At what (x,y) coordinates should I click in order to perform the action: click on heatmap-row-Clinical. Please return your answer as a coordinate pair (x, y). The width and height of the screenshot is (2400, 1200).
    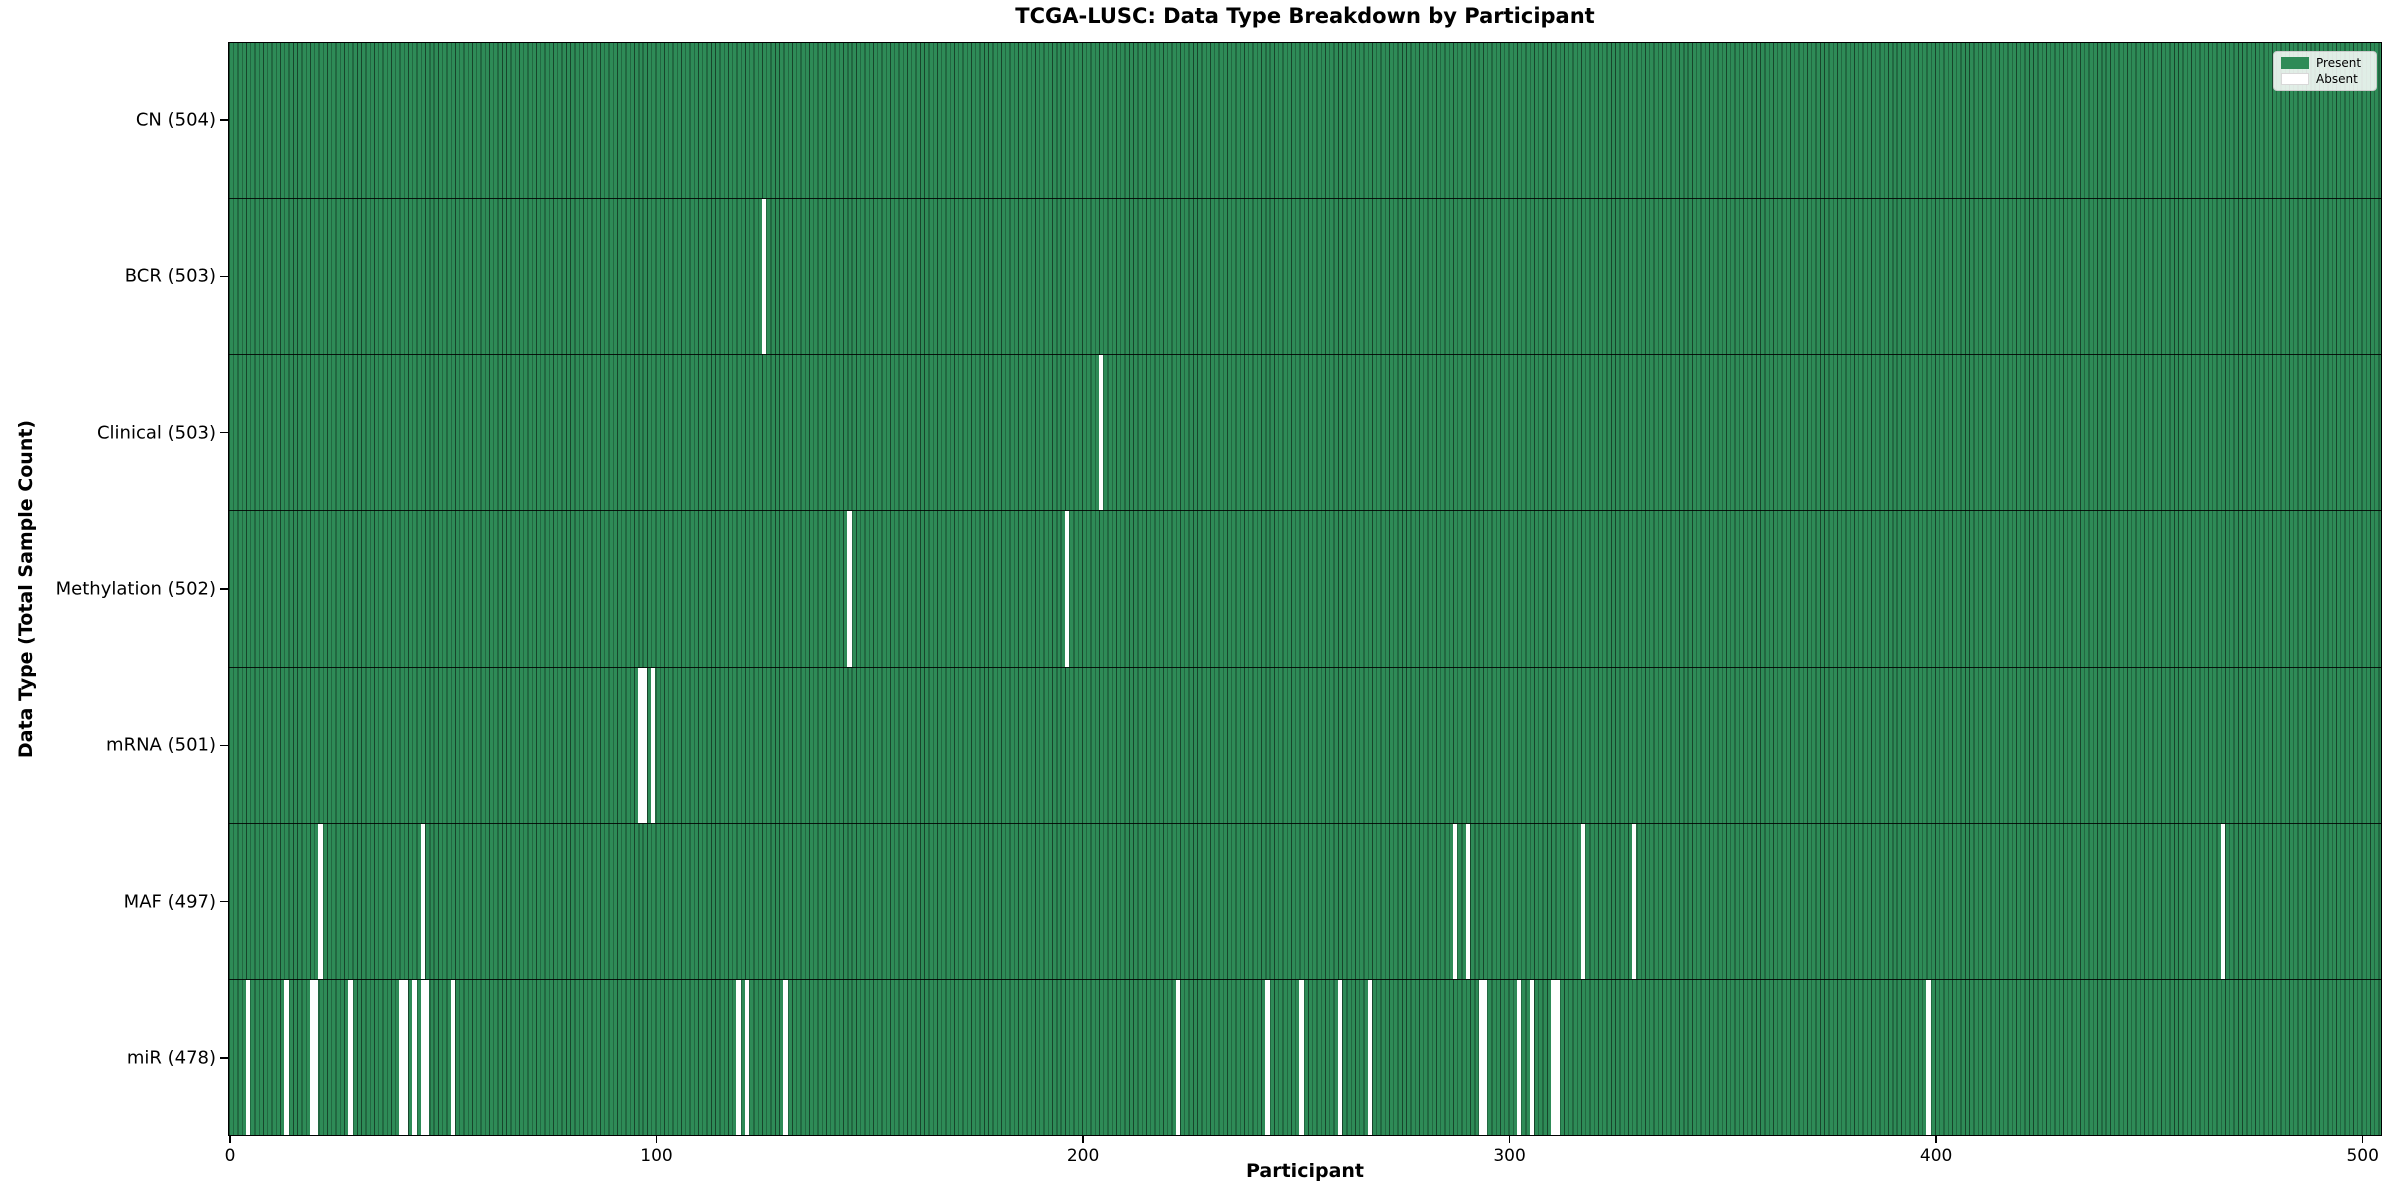
    Looking at the image, I should click on (1305, 433).